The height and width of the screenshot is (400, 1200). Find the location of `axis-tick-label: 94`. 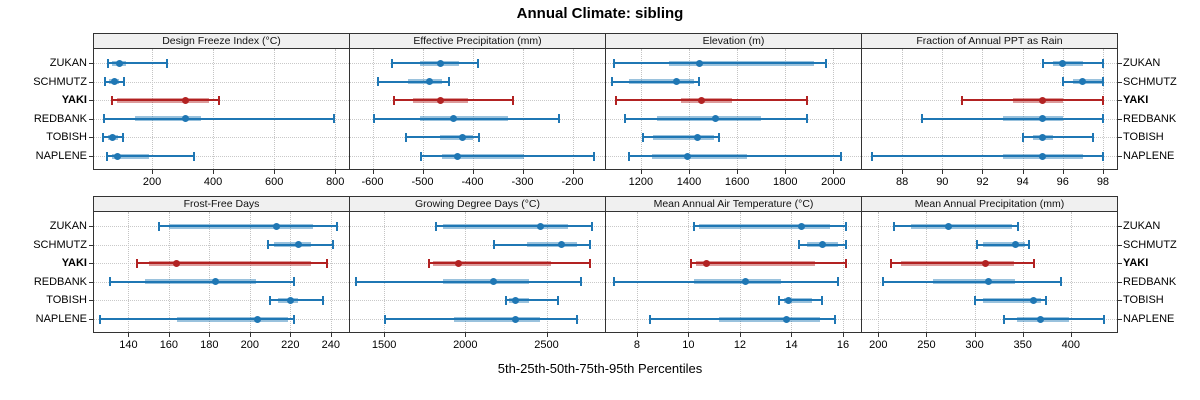

axis-tick-label: 94 is located at coordinates (1022, 182).